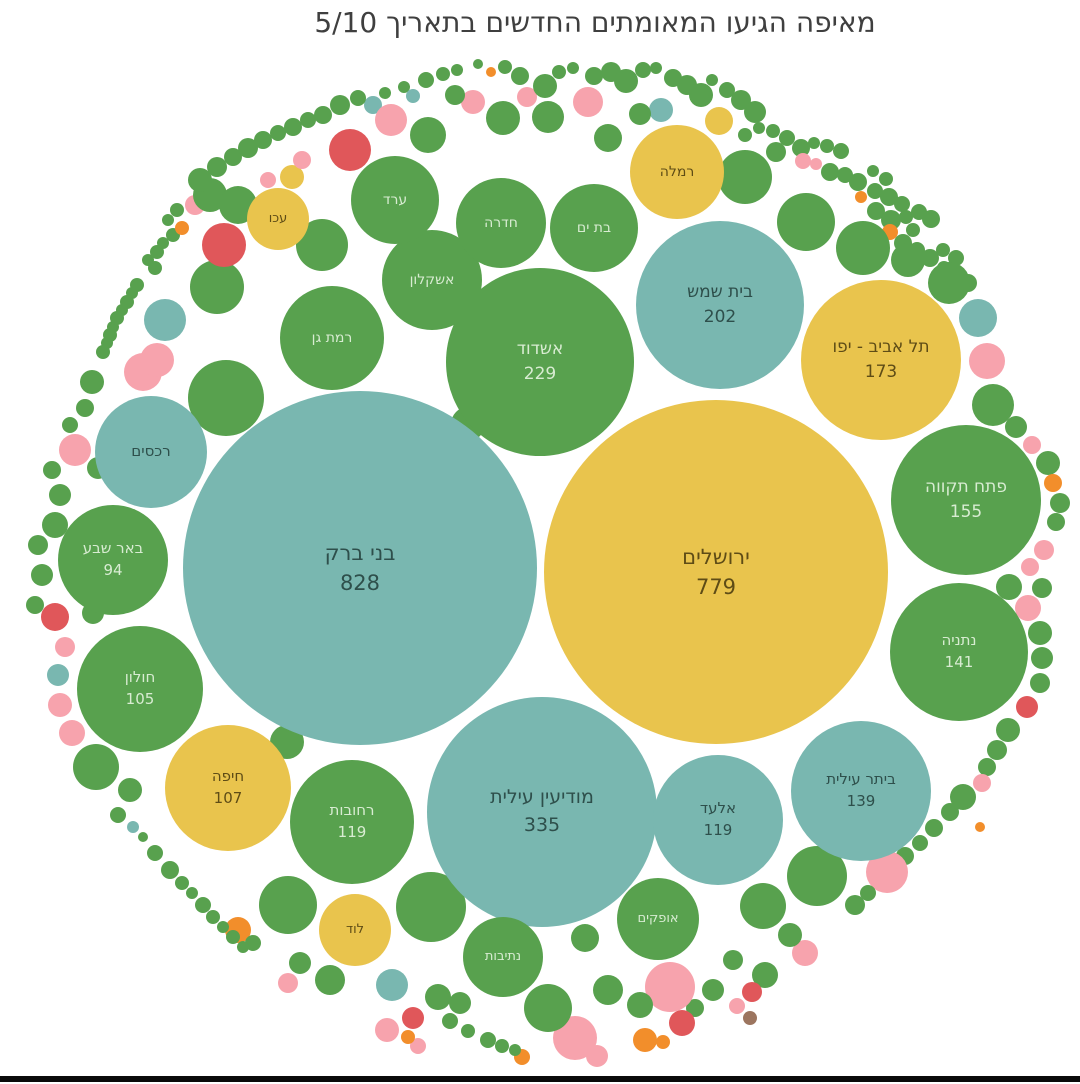 The width and height of the screenshot is (1080, 1084). What do you see at coordinates (395, 200) in the screenshot?
I see `city-bubble: ערד` at bounding box center [395, 200].